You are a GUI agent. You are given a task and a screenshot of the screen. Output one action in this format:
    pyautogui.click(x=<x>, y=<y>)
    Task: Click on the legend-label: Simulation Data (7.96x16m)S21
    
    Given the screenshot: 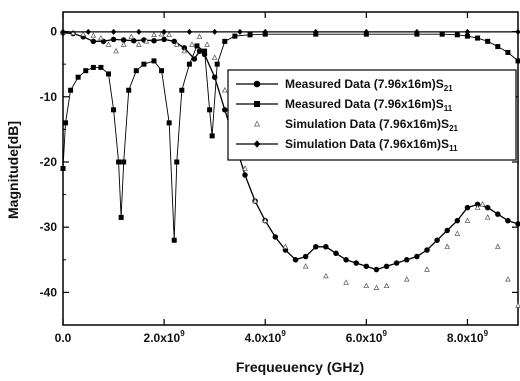 What is the action you would take?
    pyautogui.click(x=372, y=125)
    